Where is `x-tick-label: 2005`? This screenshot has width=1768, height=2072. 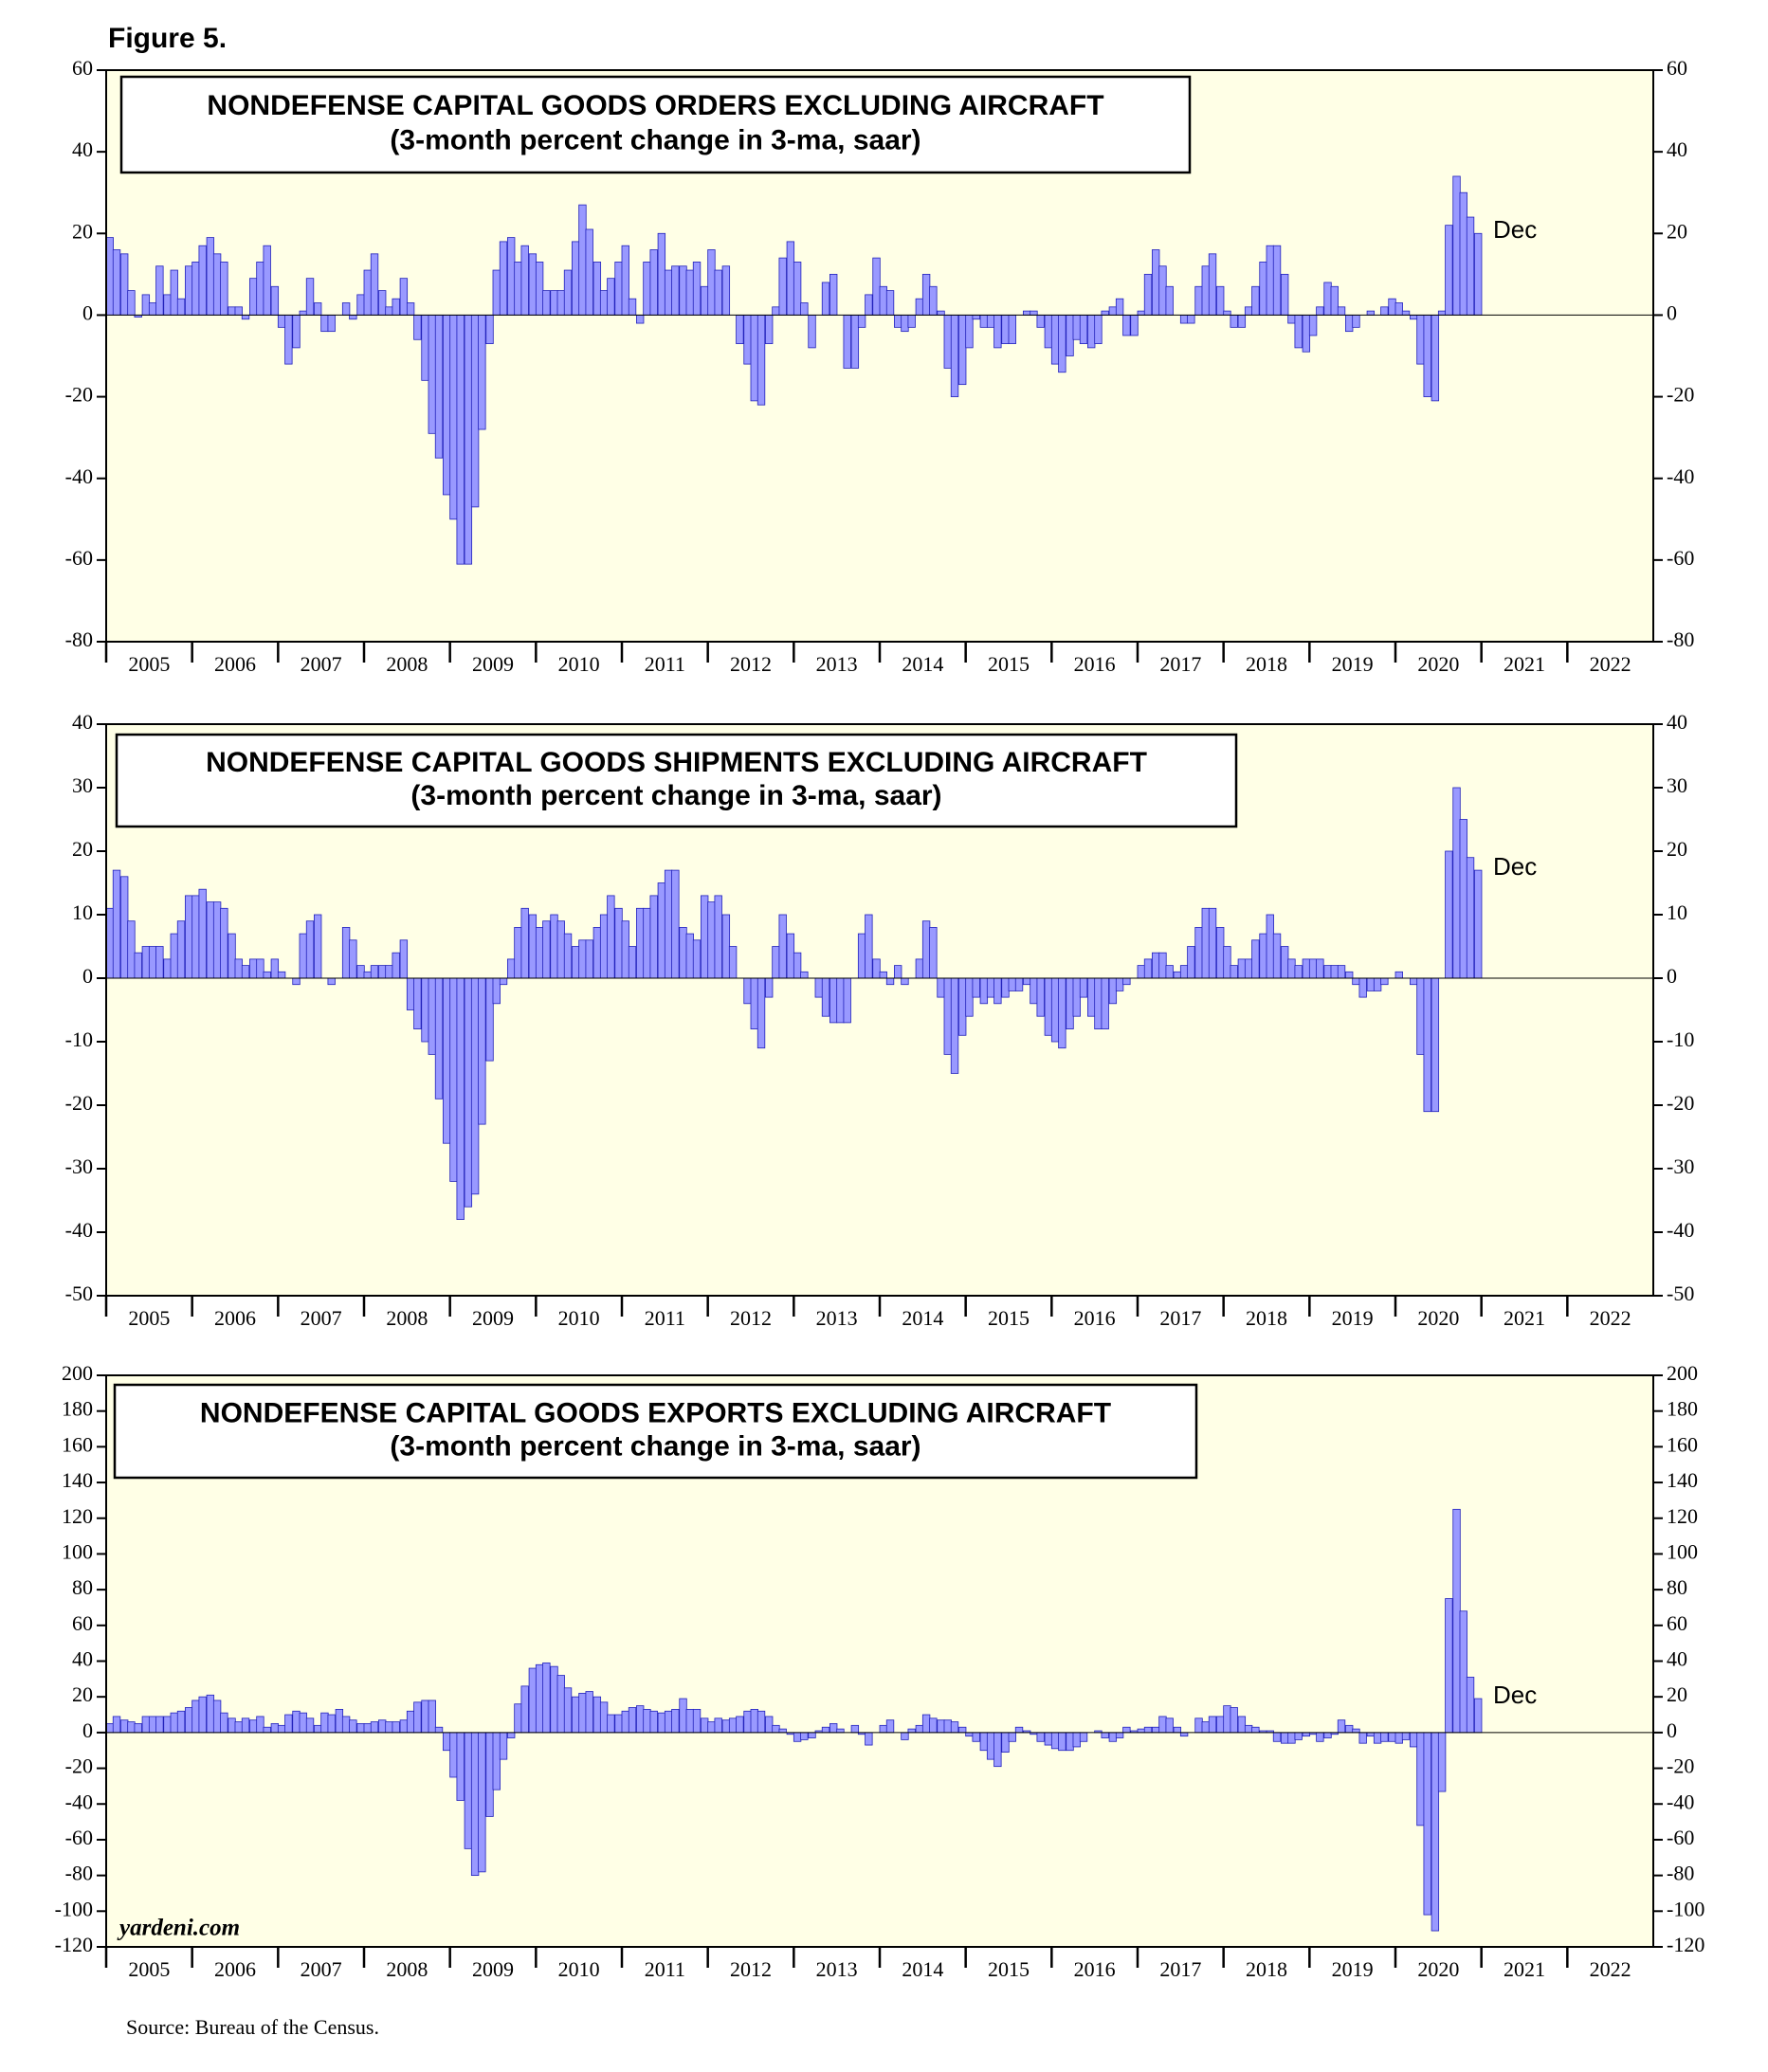
x-tick-label: 2005 is located at coordinates (149, 1969).